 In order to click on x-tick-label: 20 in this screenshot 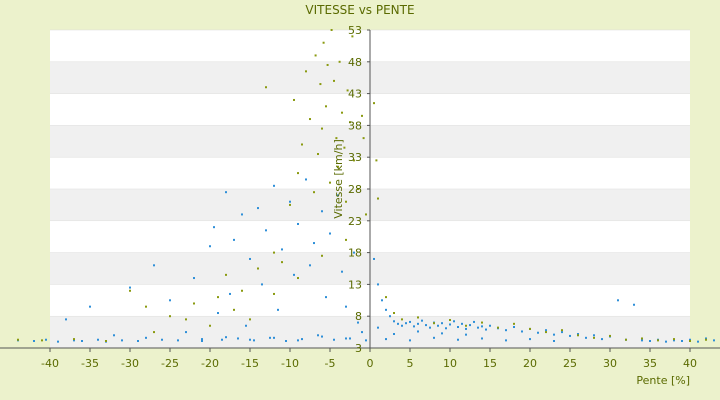, I will do `click(530, 363)`.